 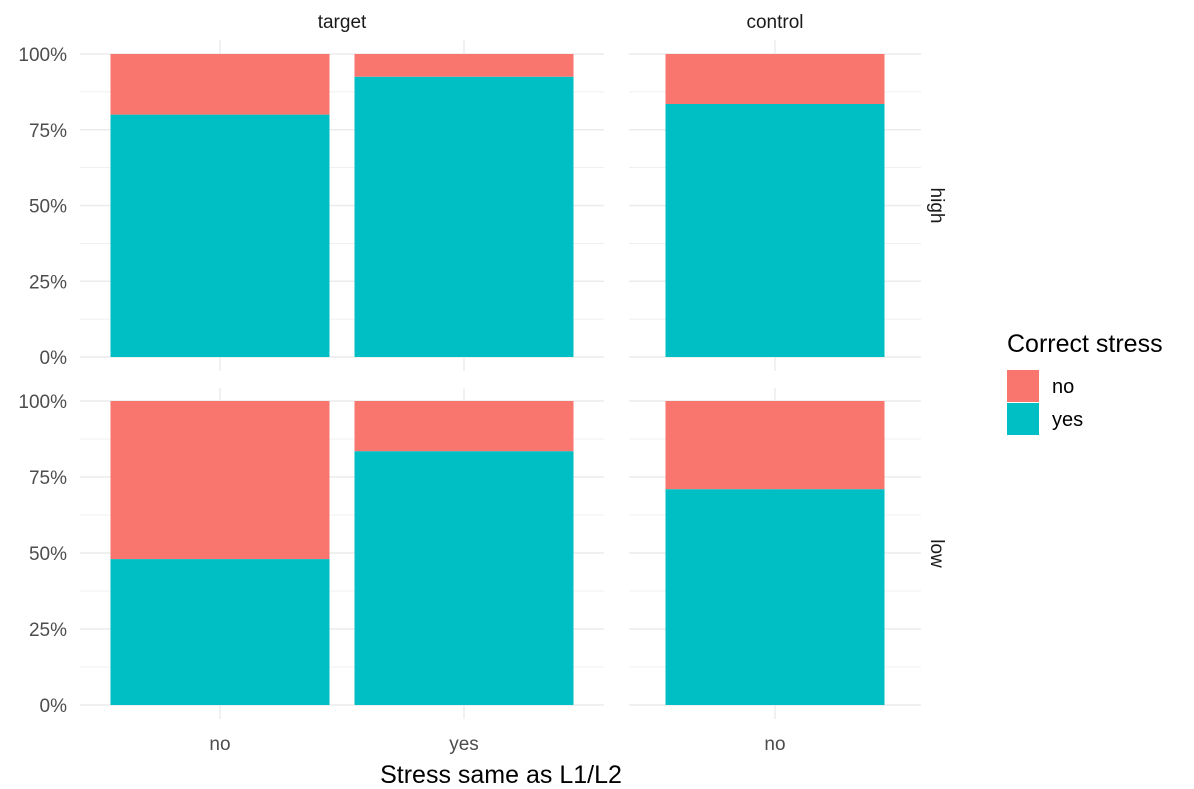 What do you see at coordinates (1085, 344) in the screenshot?
I see `legend-title: Correct stress` at bounding box center [1085, 344].